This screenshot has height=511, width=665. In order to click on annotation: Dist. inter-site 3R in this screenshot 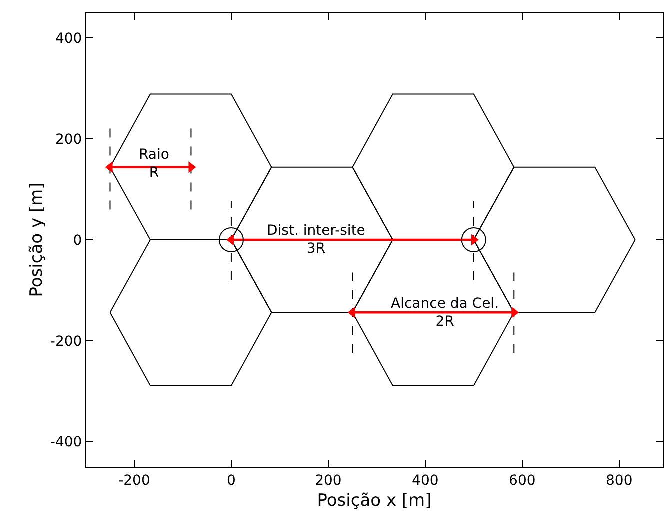, I will do `click(316, 240)`.